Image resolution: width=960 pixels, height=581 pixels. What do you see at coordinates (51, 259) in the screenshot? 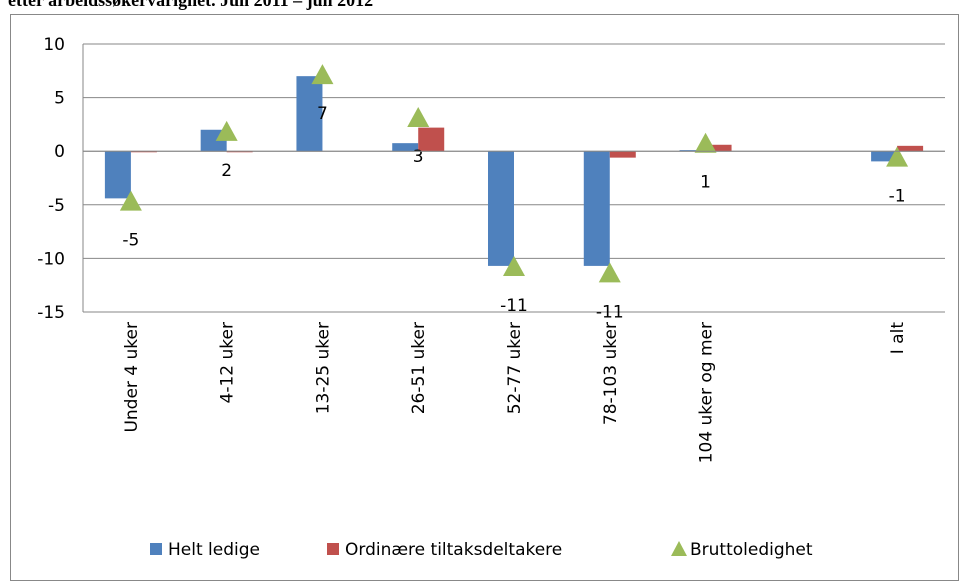
I see `y-tick-label: -10` at bounding box center [51, 259].